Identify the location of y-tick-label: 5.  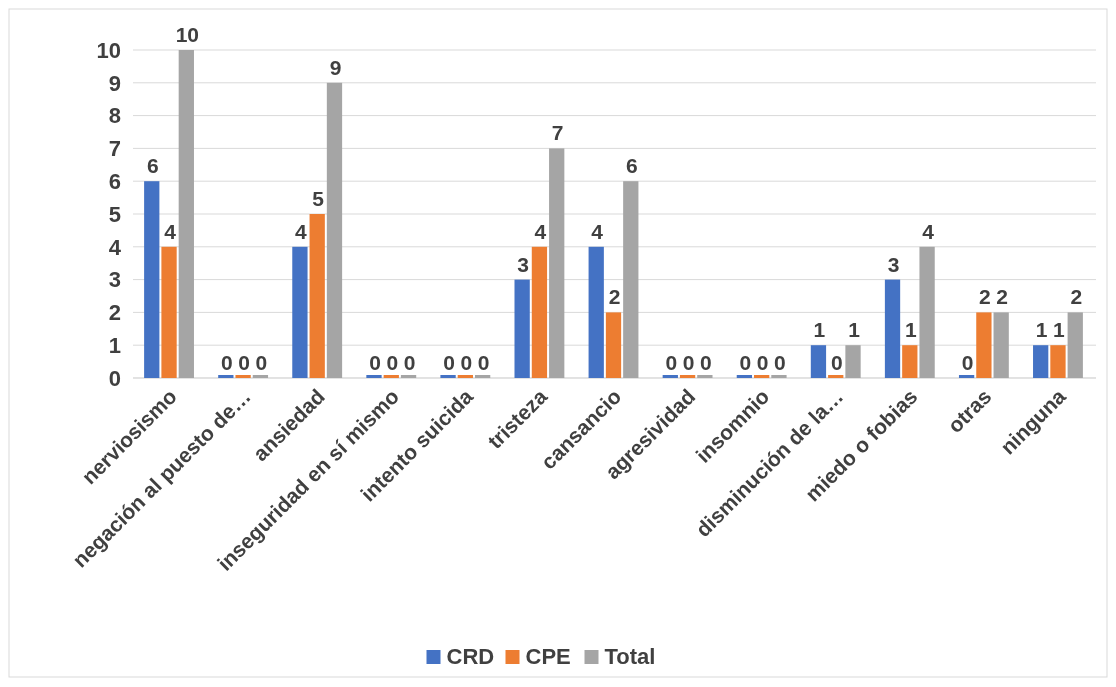
(114, 214).